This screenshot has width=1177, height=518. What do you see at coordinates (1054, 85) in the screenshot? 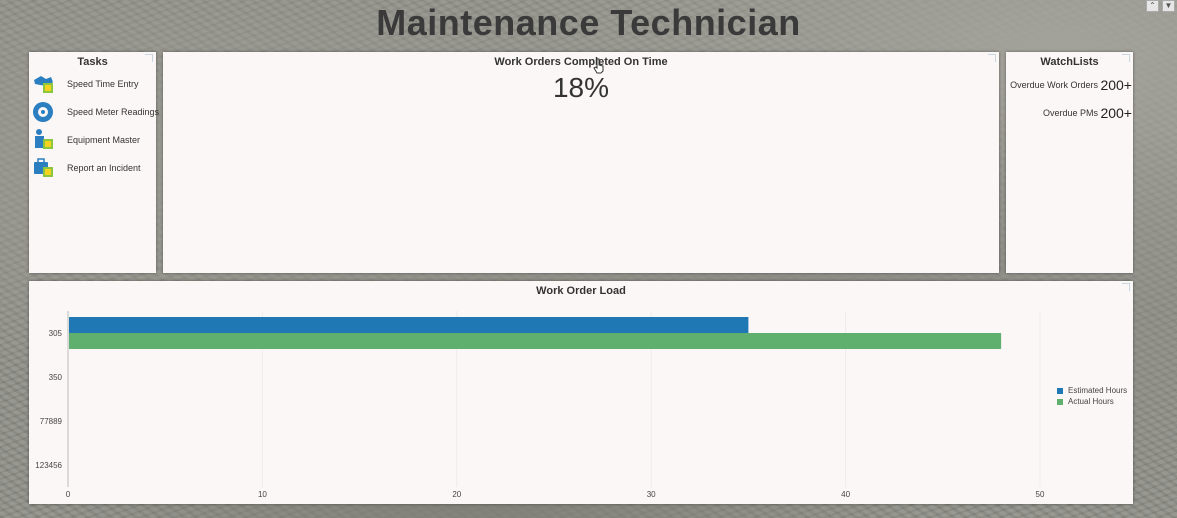
I see `watchlist-label: Overdue Work Orders` at bounding box center [1054, 85].